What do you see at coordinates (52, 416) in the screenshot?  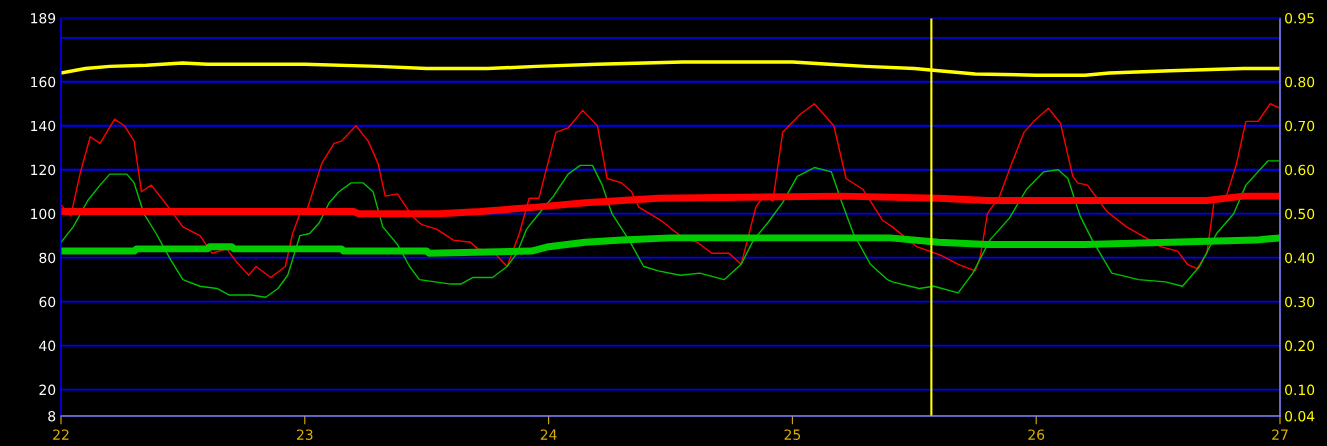 I see `y-tick-label: 8` at bounding box center [52, 416].